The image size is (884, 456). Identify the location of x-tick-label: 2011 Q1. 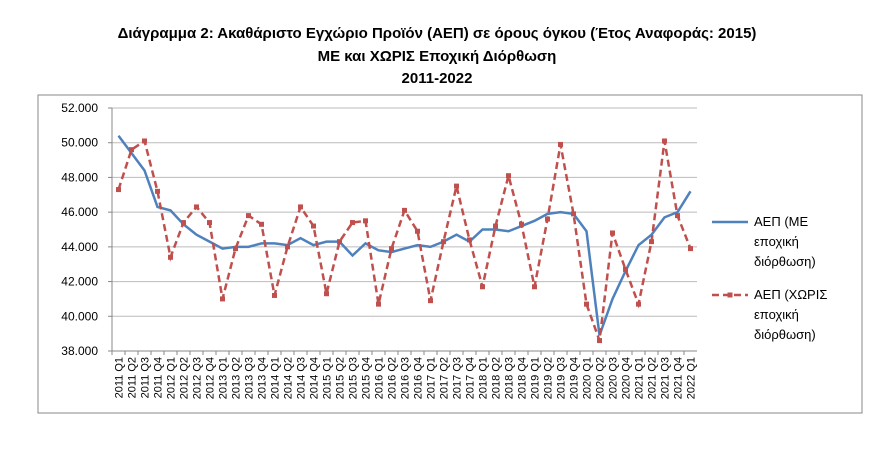
(120, 377).